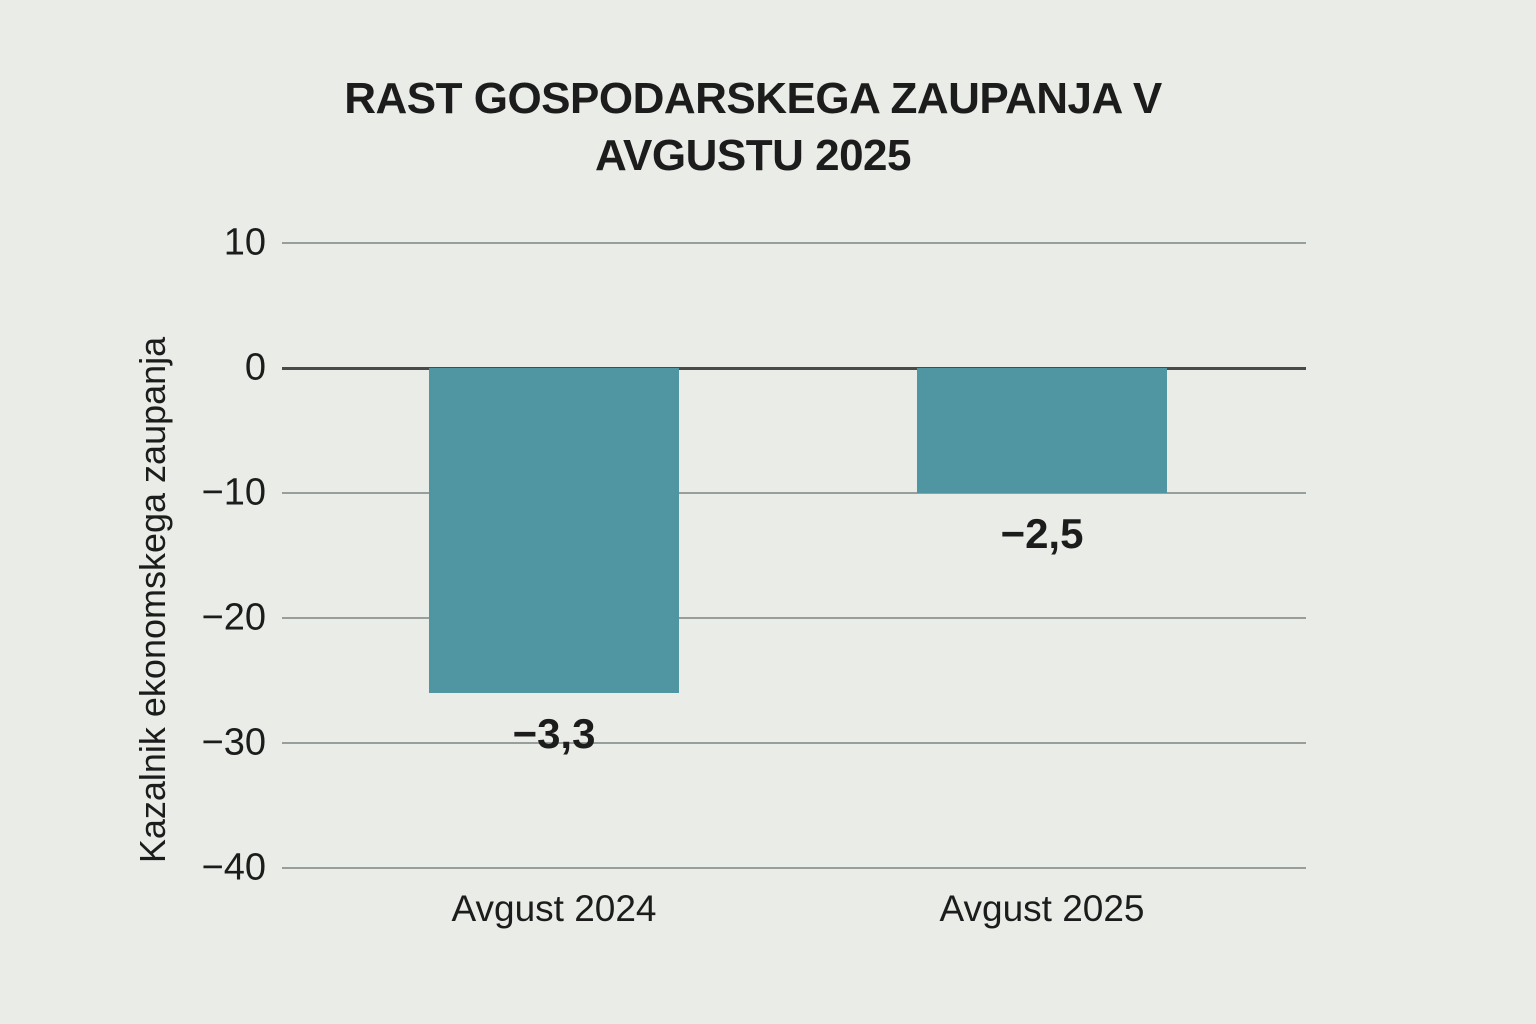 The width and height of the screenshot is (1536, 1024). I want to click on x-tick-label: Avgust 2025, so click(1042, 908).